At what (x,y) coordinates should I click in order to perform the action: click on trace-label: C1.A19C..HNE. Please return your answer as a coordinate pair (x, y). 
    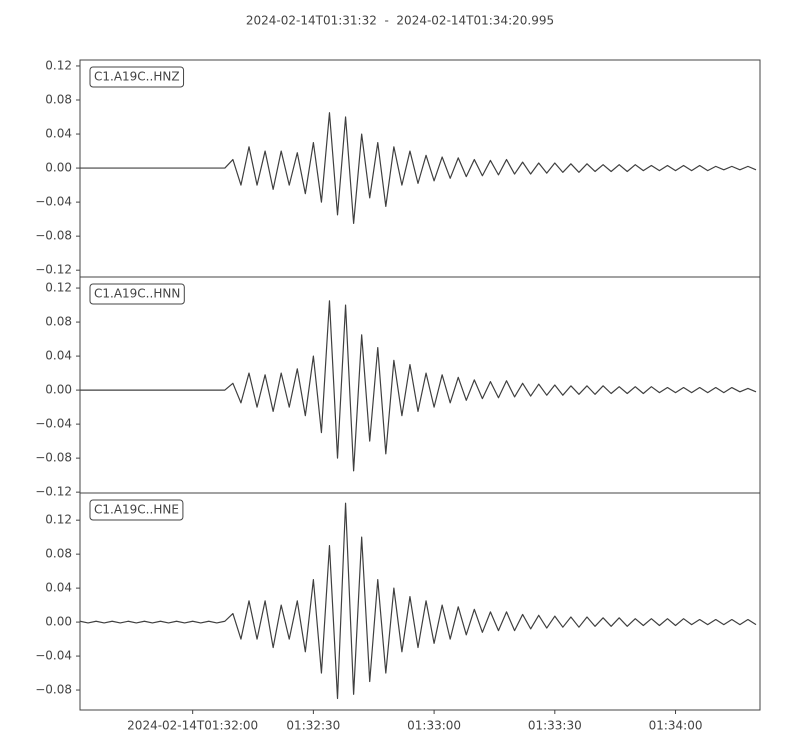
    Looking at the image, I should click on (136, 510).